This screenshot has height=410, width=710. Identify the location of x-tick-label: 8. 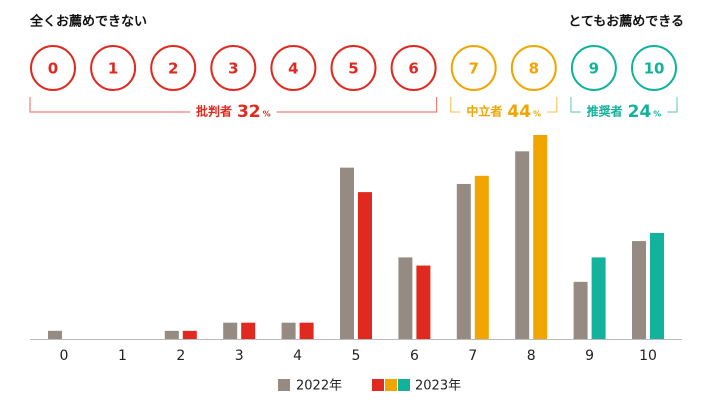
(531, 356).